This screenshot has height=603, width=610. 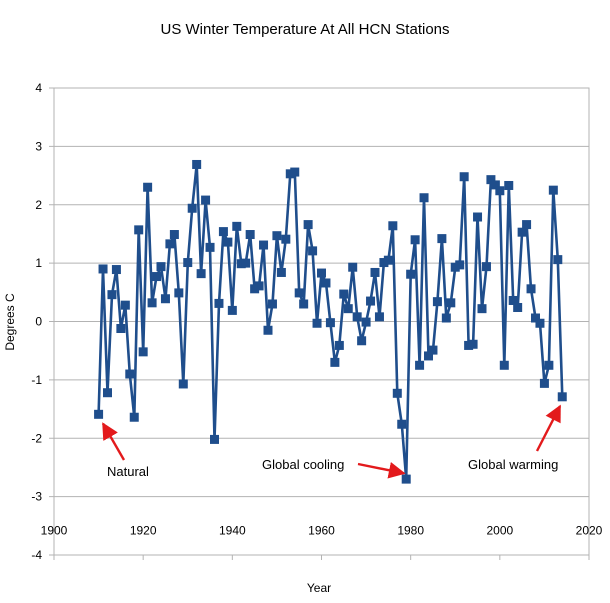 I want to click on y-tick-label: 1, so click(x=38, y=263).